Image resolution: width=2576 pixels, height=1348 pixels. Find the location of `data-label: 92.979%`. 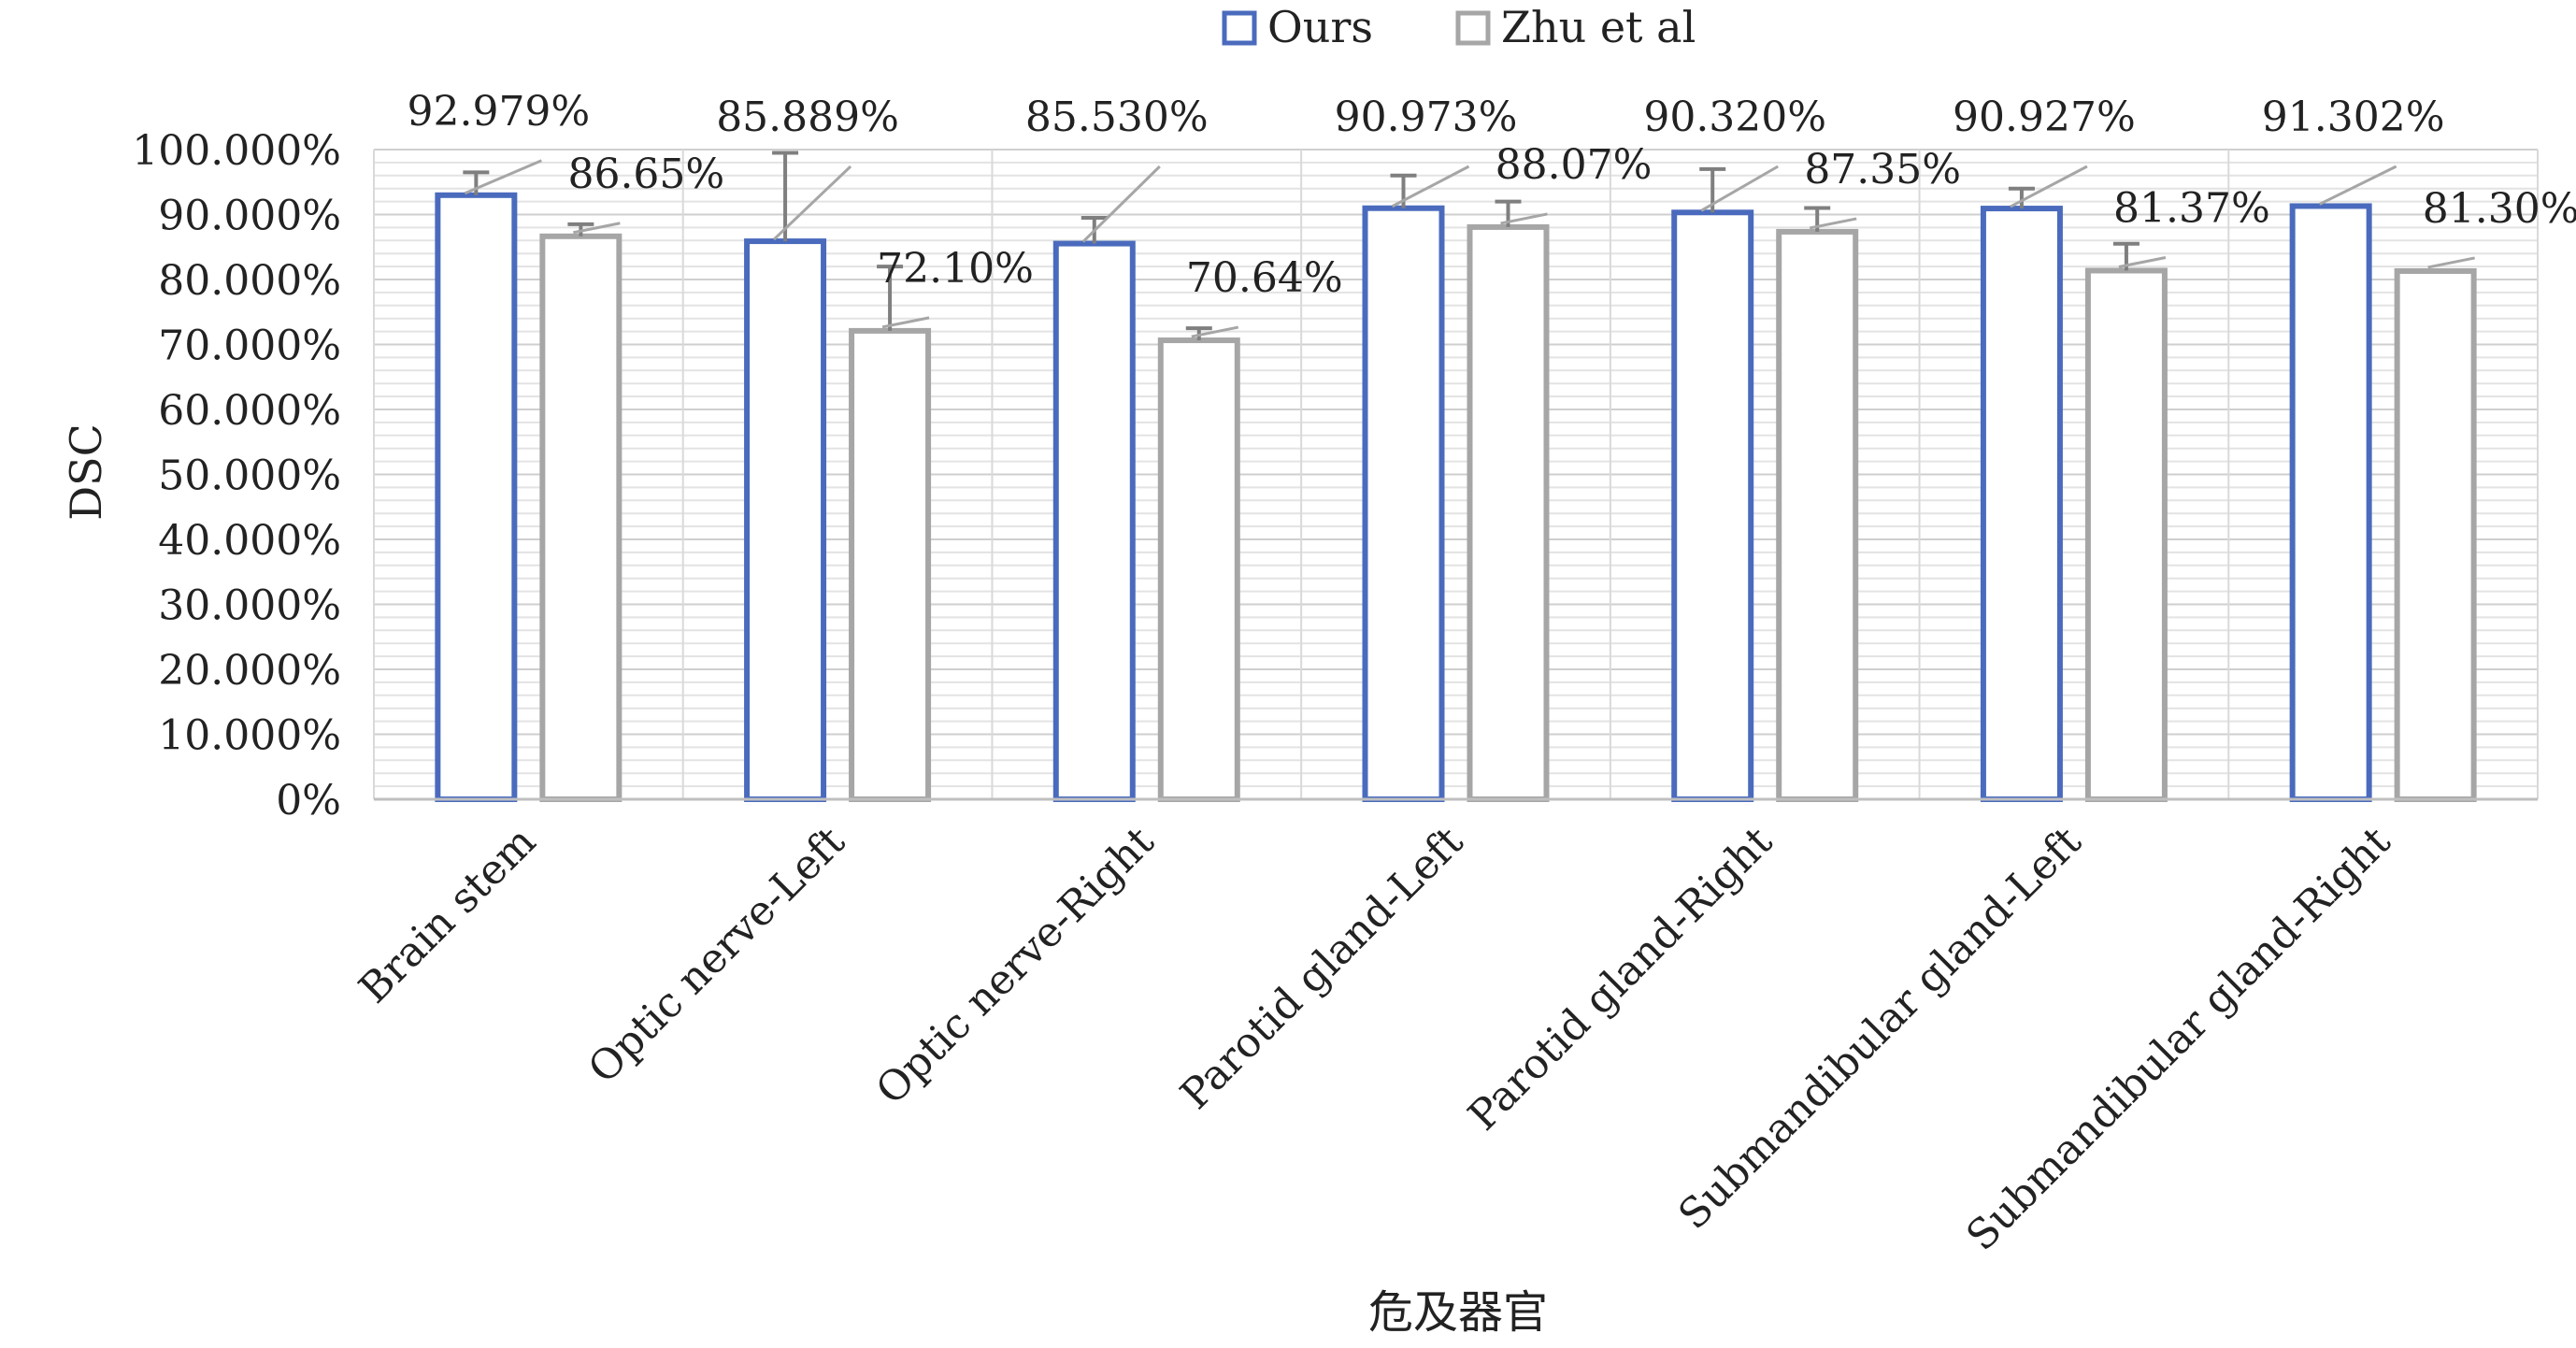

data-label: 92.979% is located at coordinates (498, 112).